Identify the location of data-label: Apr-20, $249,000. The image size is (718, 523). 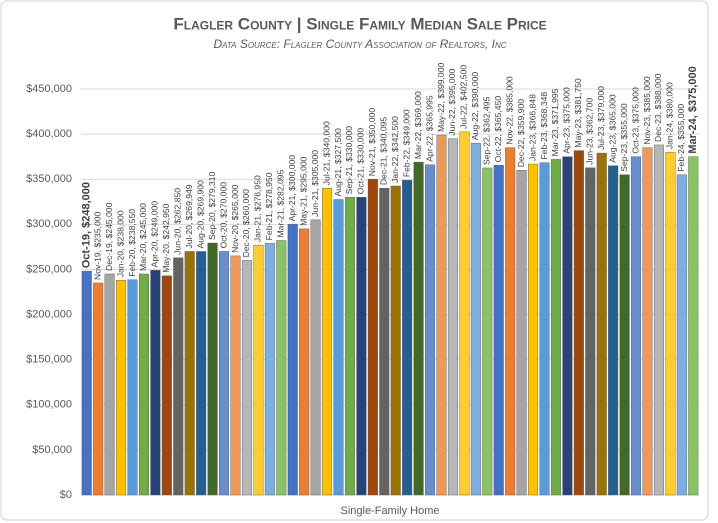
(155, 234).